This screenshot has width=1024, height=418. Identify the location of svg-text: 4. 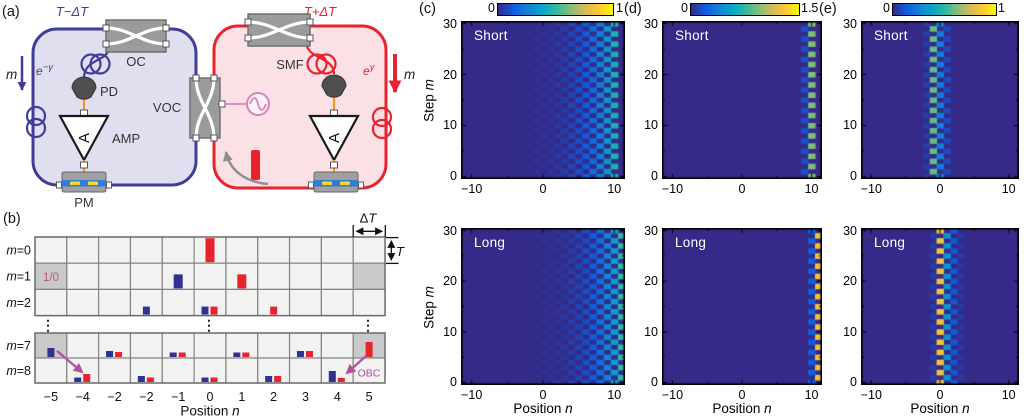
(337, 397).